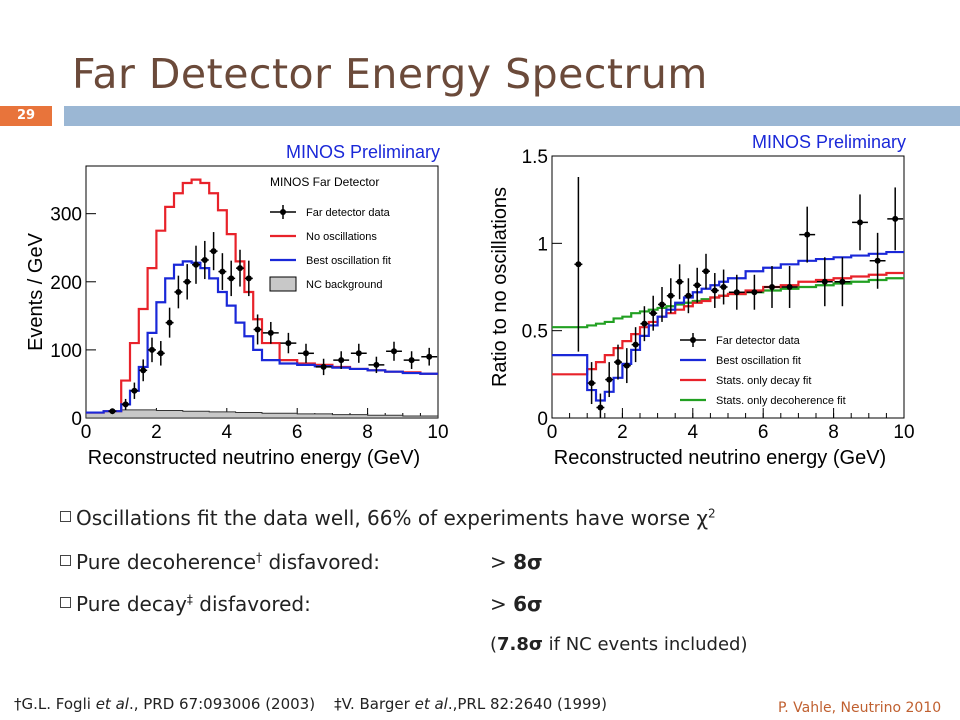 The height and width of the screenshot is (720, 960). Describe the element at coordinates (758, 361) in the screenshot. I see `legend-label: Best oscillation fit` at that location.